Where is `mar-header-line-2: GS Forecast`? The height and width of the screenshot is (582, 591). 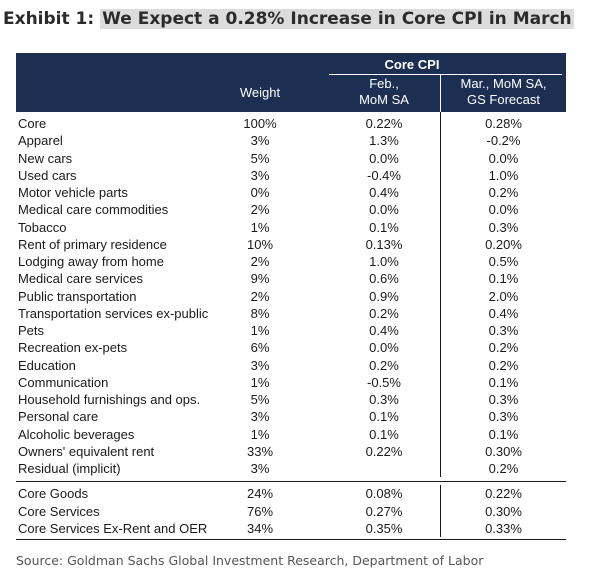
mar-header-line-2: GS Forecast is located at coordinates (503, 99).